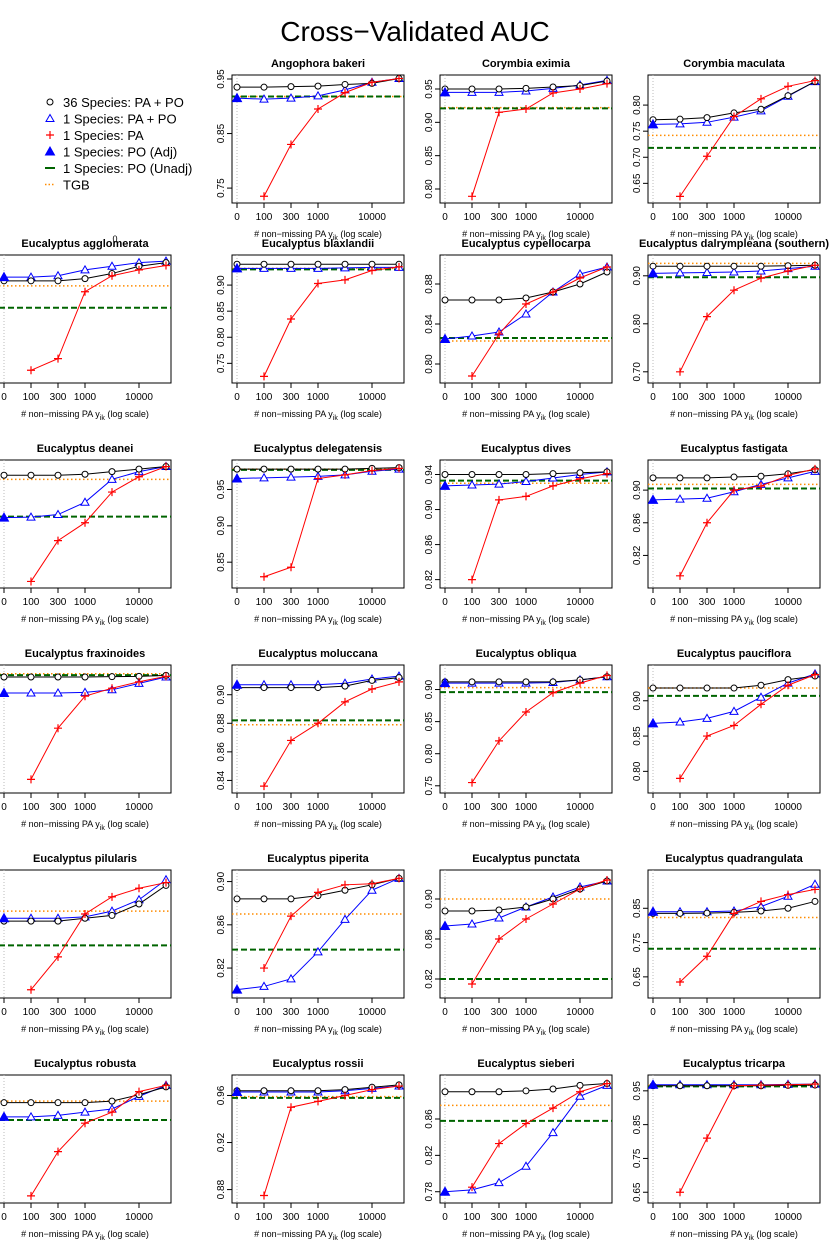  I want to click on y-tick-label: 0.86, so click(221, 752).